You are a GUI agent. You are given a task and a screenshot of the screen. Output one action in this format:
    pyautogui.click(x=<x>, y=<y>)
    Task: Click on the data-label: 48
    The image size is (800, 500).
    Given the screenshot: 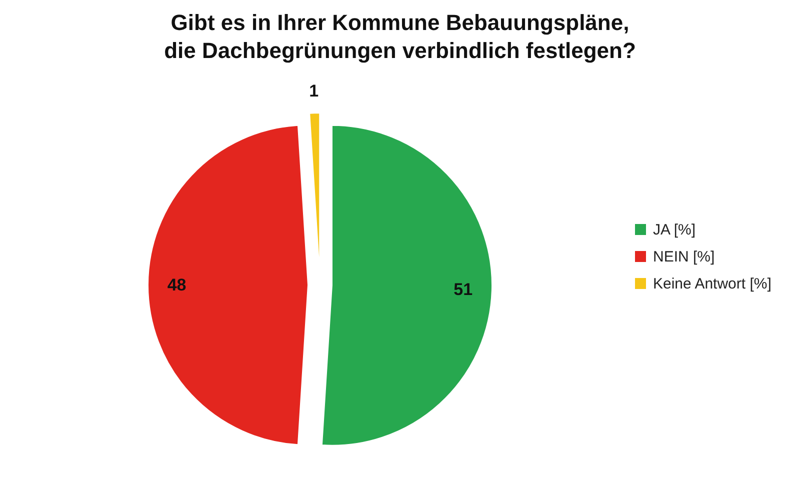 What is the action you would take?
    pyautogui.click(x=176, y=285)
    